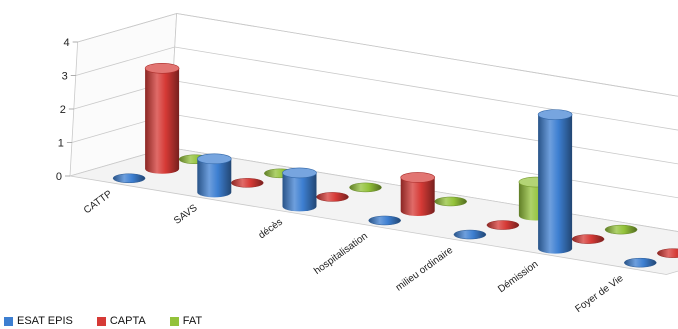 The height and width of the screenshot is (329, 678). Describe the element at coordinates (332, 197) in the screenshot. I see `bar-capta-deces` at that location.